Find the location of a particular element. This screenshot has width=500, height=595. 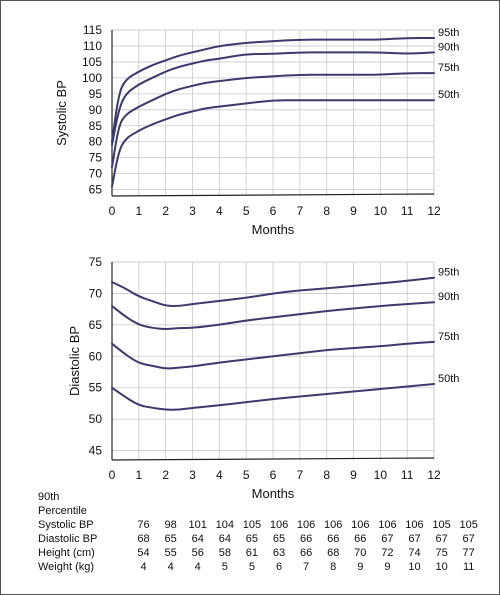

chart2-series-95th-line is located at coordinates (273, 291).